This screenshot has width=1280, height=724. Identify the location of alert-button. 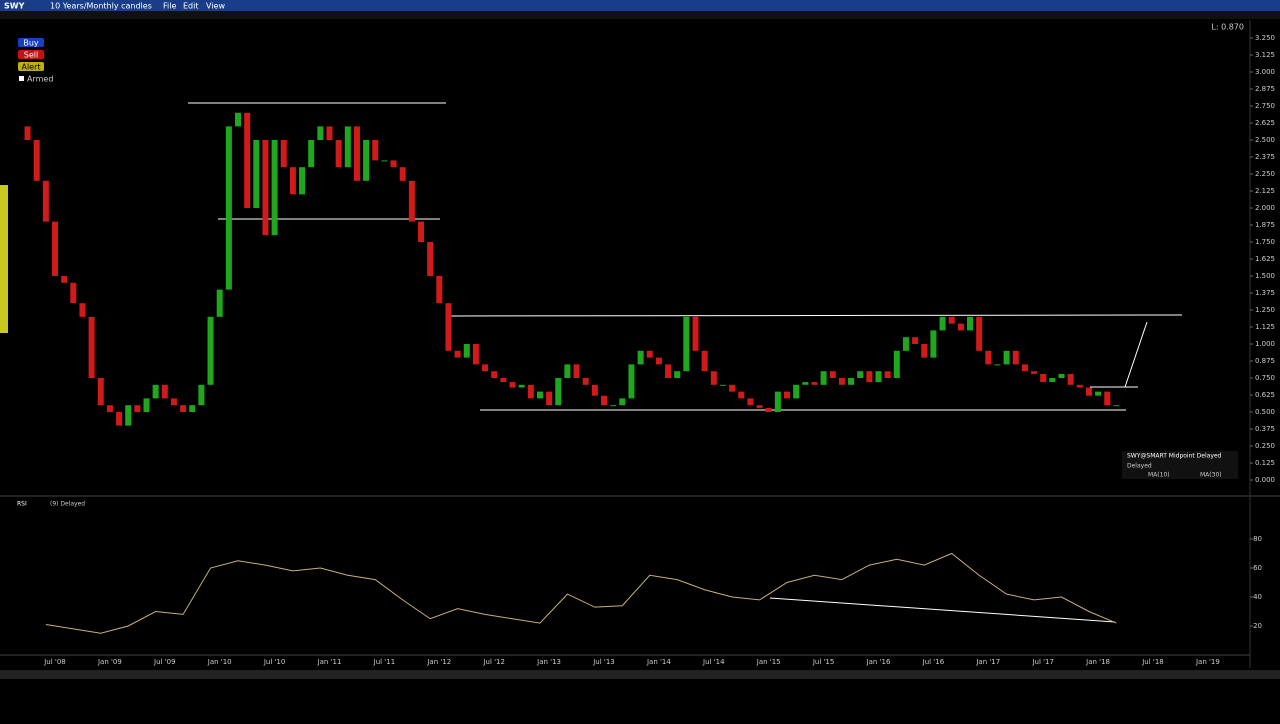
(31, 66).